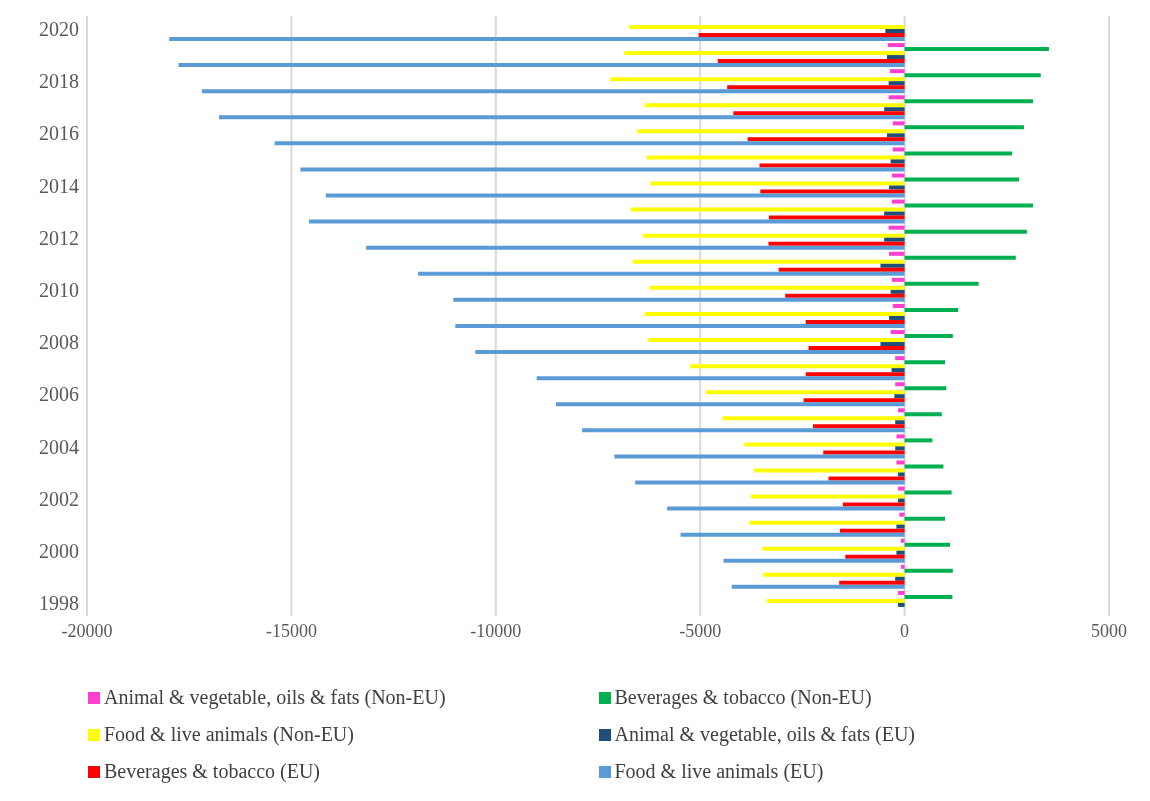 This screenshot has width=1150, height=801. What do you see at coordinates (59, 550) in the screenshot?
I see `y-tick-label: 2000` at bounding box center [59, 550].